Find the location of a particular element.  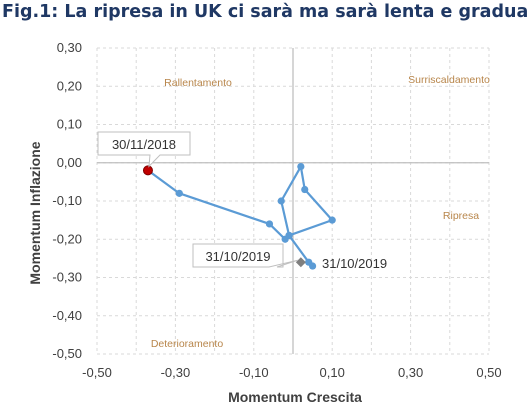

x-tick-label: 0,10 is located at coordinates (332, 372).